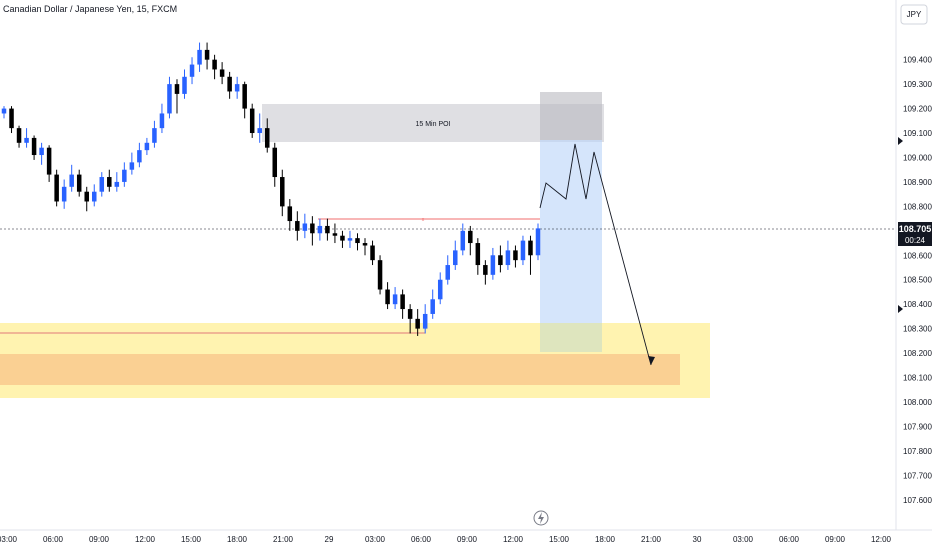 The height and width of the screenshot is (550, 932). What do you see at coordinates (915, 229) in the screenshot?
I see `last-price-value: 108.705` at bounding box center [915, 229].